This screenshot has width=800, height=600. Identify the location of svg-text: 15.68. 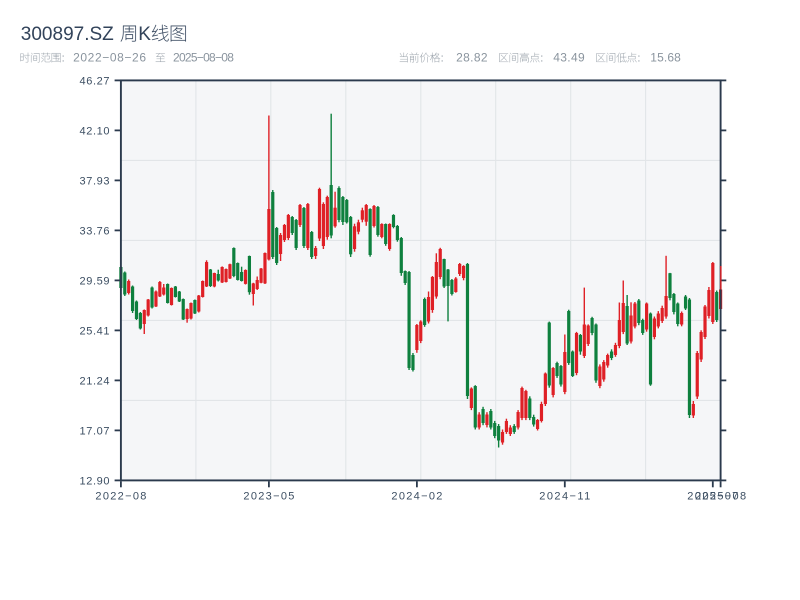
(665, 58).